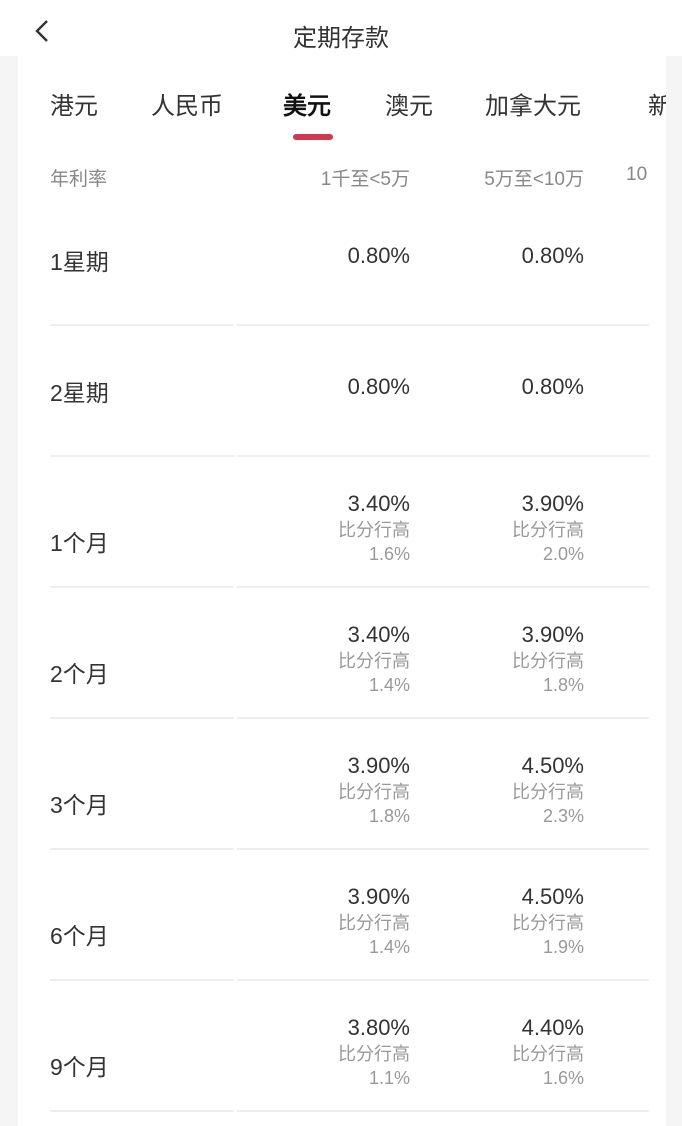 Image resolution: width=682 pixels, height=1126 pixels. What do you see at coordinates (378, 1027) in the screenshot?
I see `rate-value: 3.80%` at bounding box center [378, 1027].